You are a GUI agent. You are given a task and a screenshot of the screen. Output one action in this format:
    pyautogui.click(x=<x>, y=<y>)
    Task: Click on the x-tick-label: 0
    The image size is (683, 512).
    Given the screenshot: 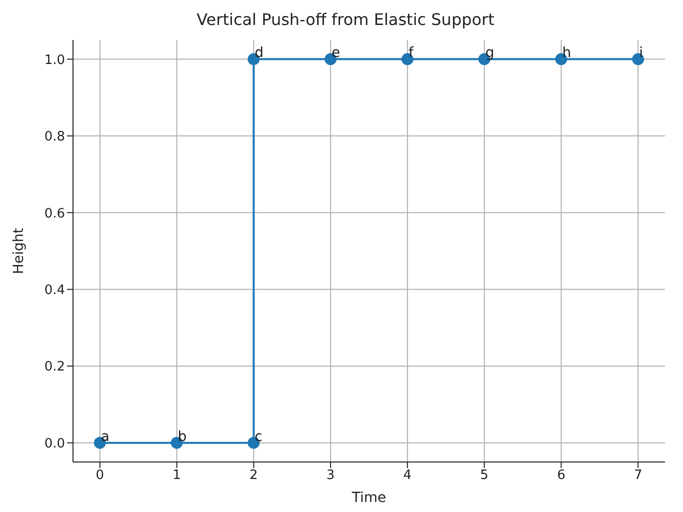 What is the action you would take?
    pyautogui.click(x=100, y=476)
    